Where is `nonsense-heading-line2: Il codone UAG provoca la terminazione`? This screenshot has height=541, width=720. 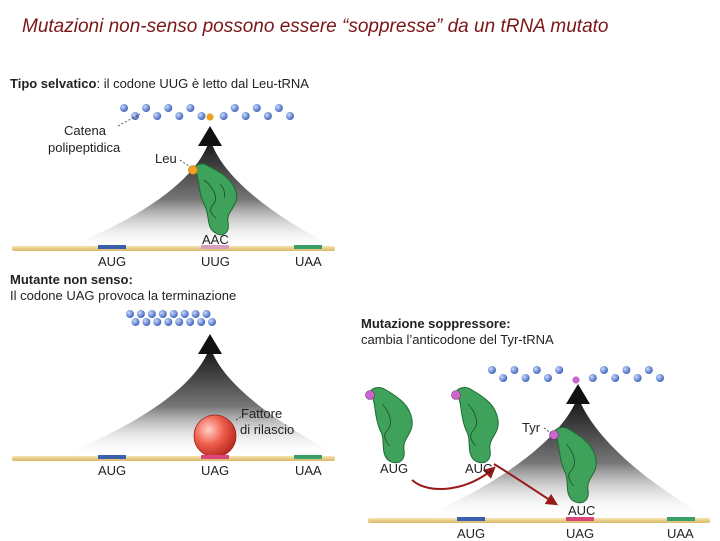 nonsense-heading-line2: Il codone UAG provoca la terminazione is located at coordinates (123, 295).